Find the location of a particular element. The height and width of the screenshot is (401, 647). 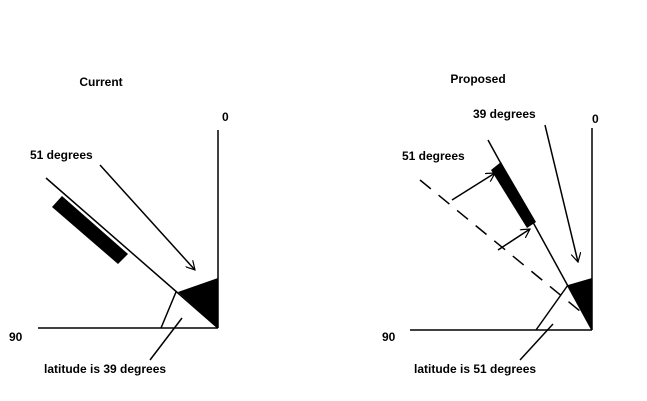

latitude-label: latitude is 39 degrees is located at coordinates (105, 369).